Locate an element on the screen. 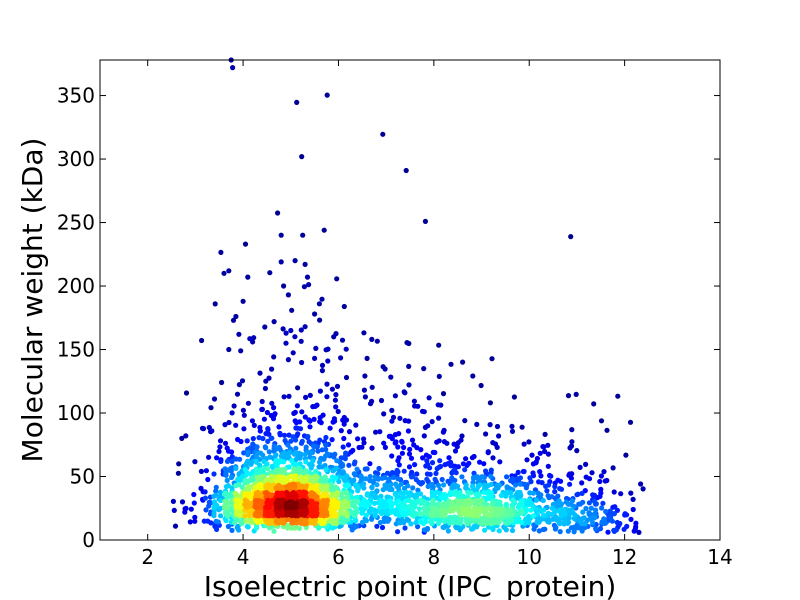 This screenshot has width=800, height=600. x-tick-label: 12 is located at coordinates (624, 557).